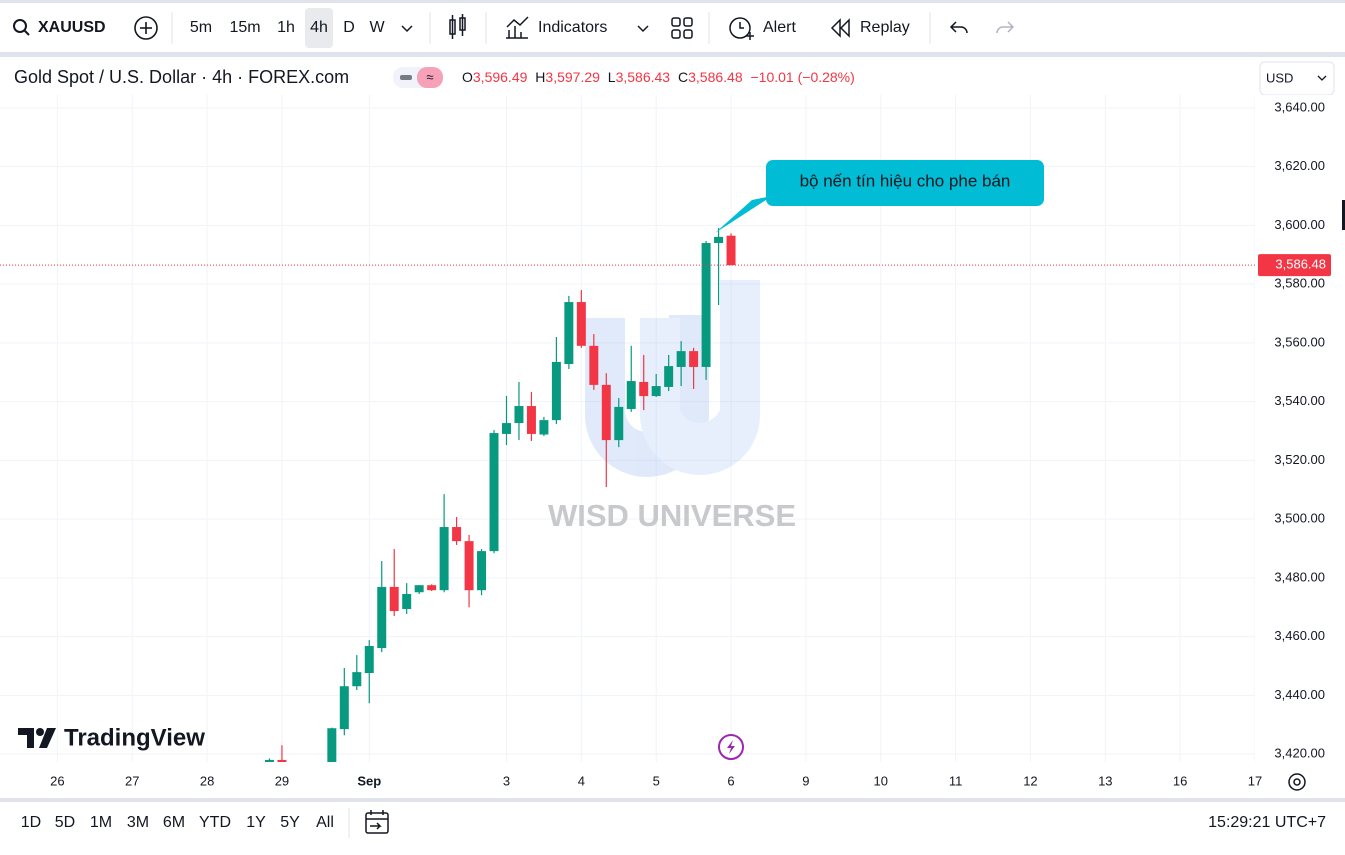 Image resolution: width=1345 pixels, height=855 pixels. What do you see at coordinates (741, 28) in the screenshot?
I see `alert-icon` at bounding box center [741, 28].